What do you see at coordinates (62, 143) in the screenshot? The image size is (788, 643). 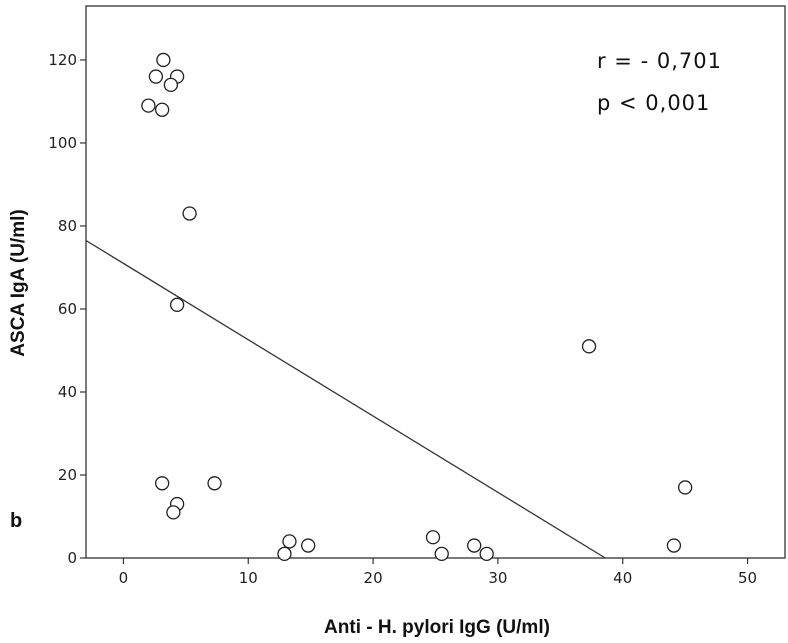 I see `y-tick-label: 100` at bounding box center [62, 143].